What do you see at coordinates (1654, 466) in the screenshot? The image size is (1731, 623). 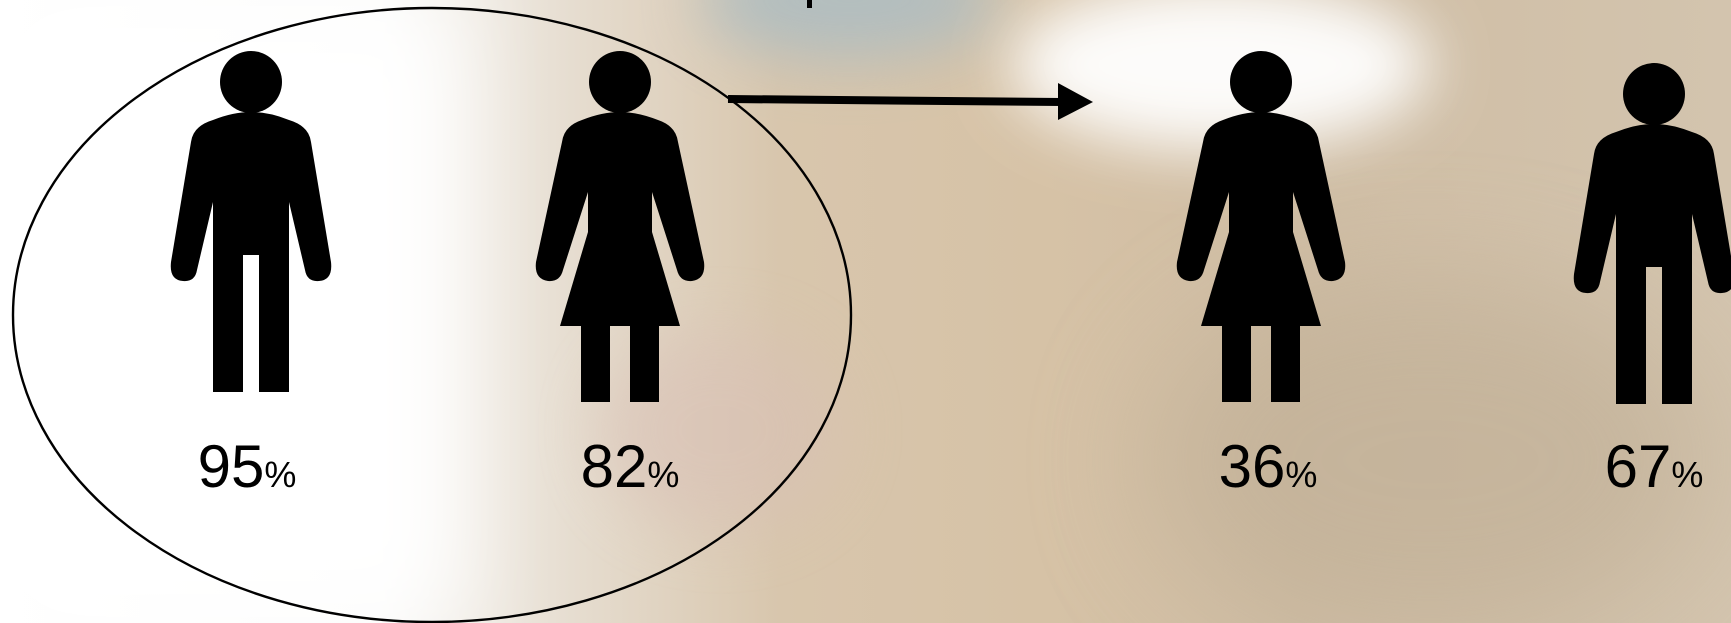 I see `percentage-label: 67%` at bounding box center [1654, 466].